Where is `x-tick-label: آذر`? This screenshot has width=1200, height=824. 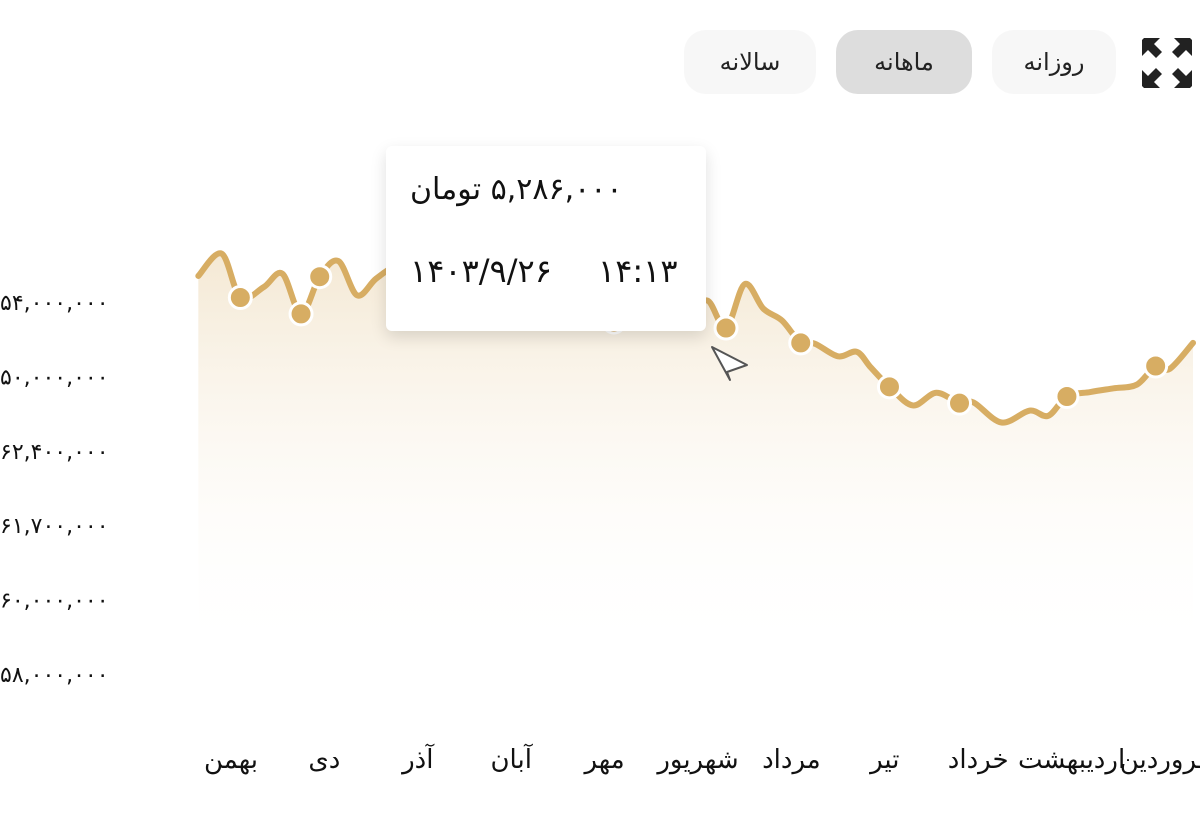
x-tick-label: آذر is located at coordinates (417, 759).